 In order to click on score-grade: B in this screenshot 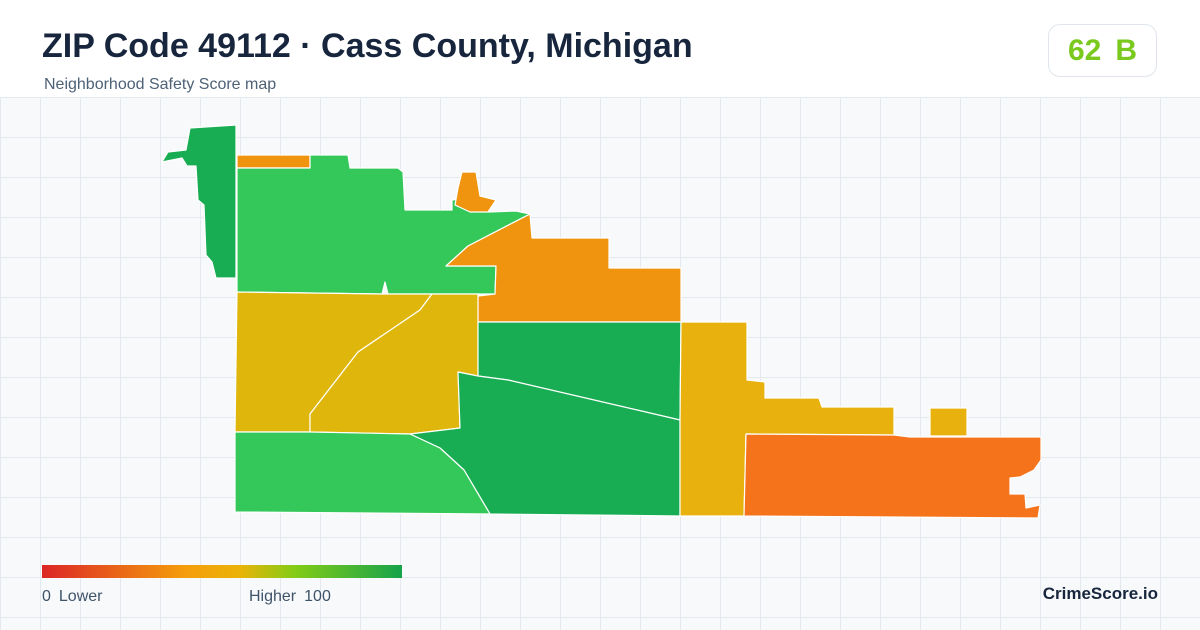, I will do `click(1126, 50)`.